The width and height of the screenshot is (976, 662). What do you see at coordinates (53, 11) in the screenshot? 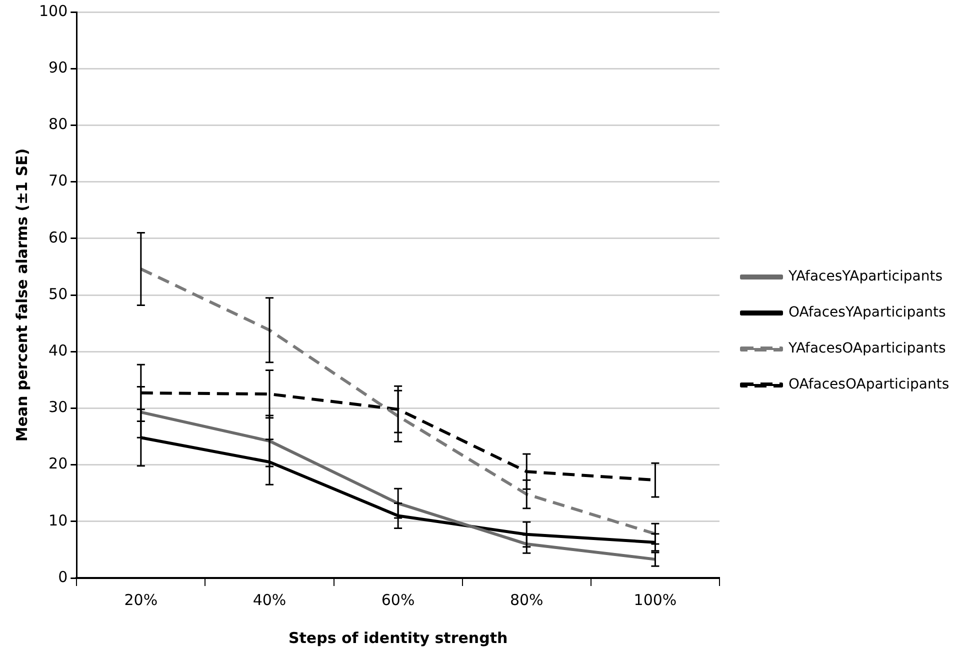
I see `y-tick-label: 100` at bounding box center [53, 11].